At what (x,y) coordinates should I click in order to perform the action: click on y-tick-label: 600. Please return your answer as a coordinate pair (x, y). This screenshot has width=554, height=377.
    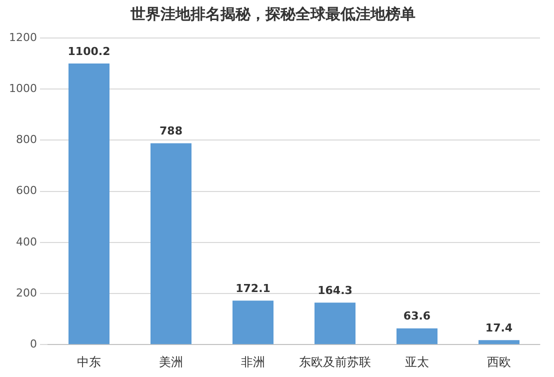
    Looking at the image, I should click on (26, 191).